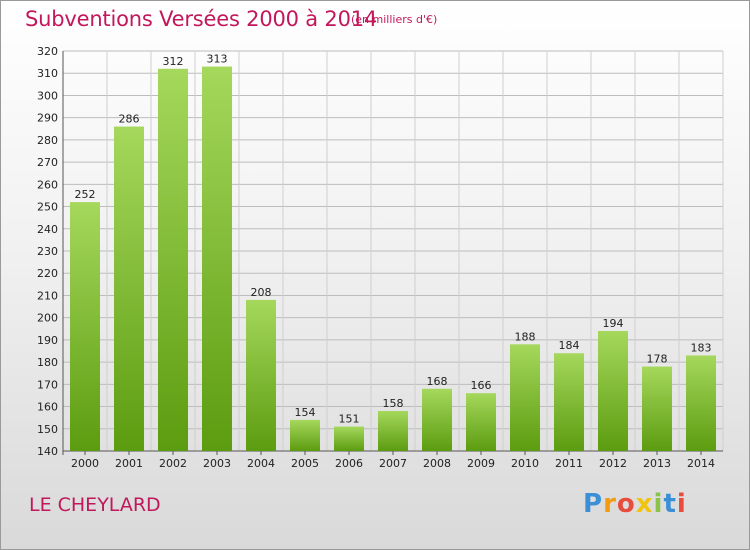 The width and height of the screenshot is (750, 550). What do you see at coordinates (47, 140) in the screenshot?
I see `y-tick-label: 280` at bounding box center [47, 140].